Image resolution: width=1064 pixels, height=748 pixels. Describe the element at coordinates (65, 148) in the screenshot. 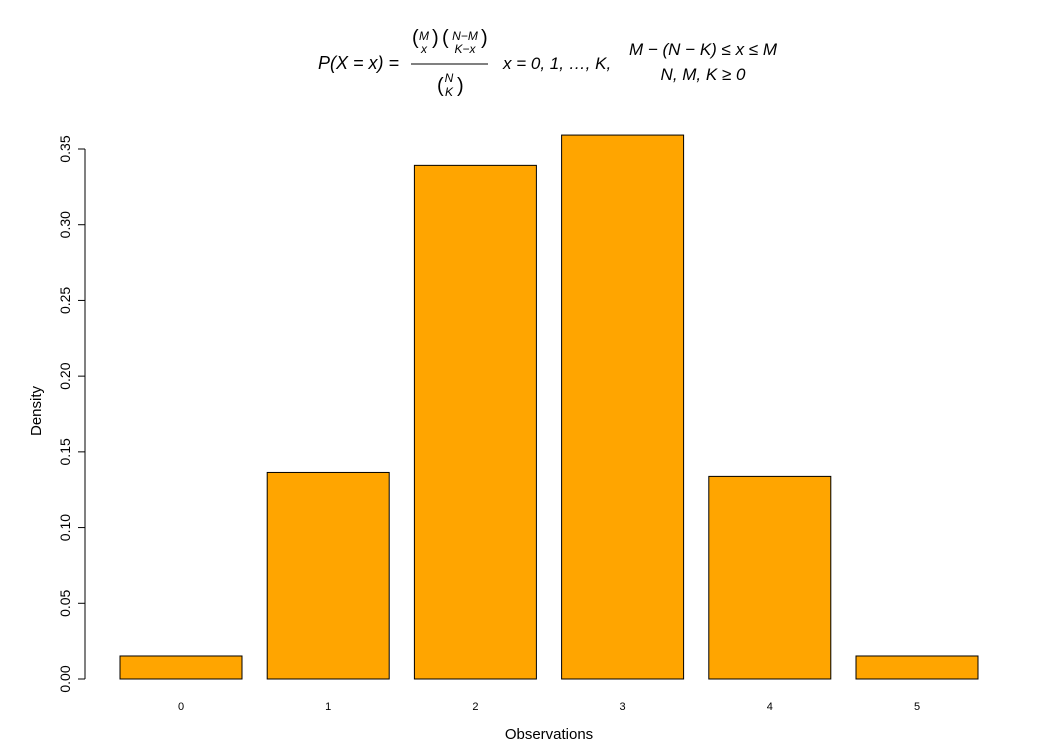

I see `y-tick-label: 0.35` at that location.